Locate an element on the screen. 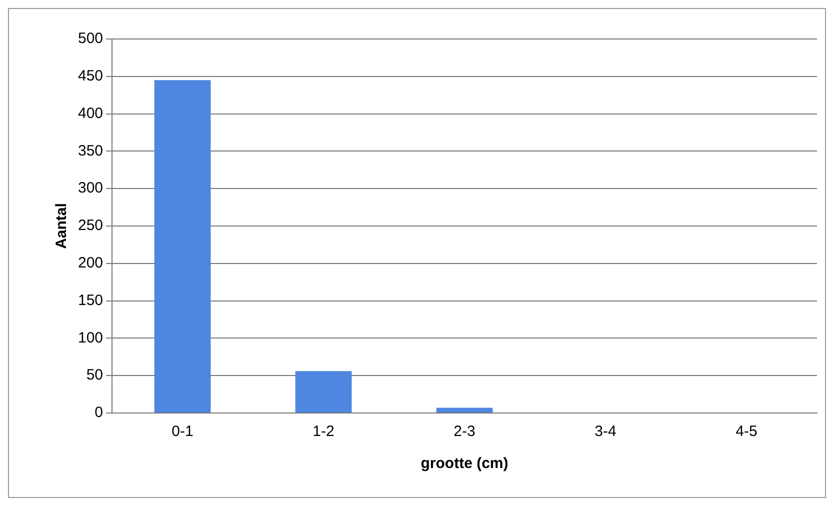  y-tick-label: 200 is located at coordinates (91, 263).